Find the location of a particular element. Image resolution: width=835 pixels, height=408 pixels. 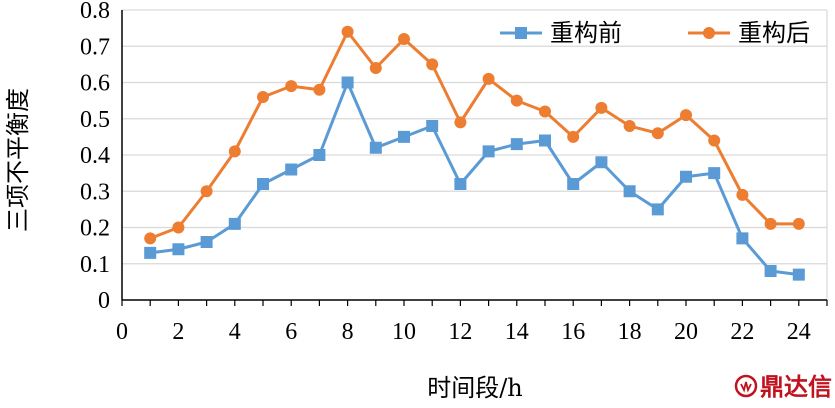

x-tick-label: 6 is located at coordinates (291, 332).